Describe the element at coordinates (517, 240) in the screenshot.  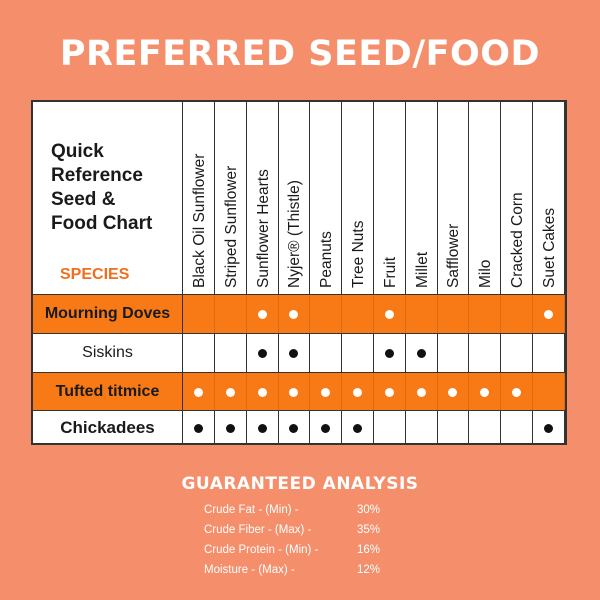
I see `column-header-label: Cracked Corn` at that location.